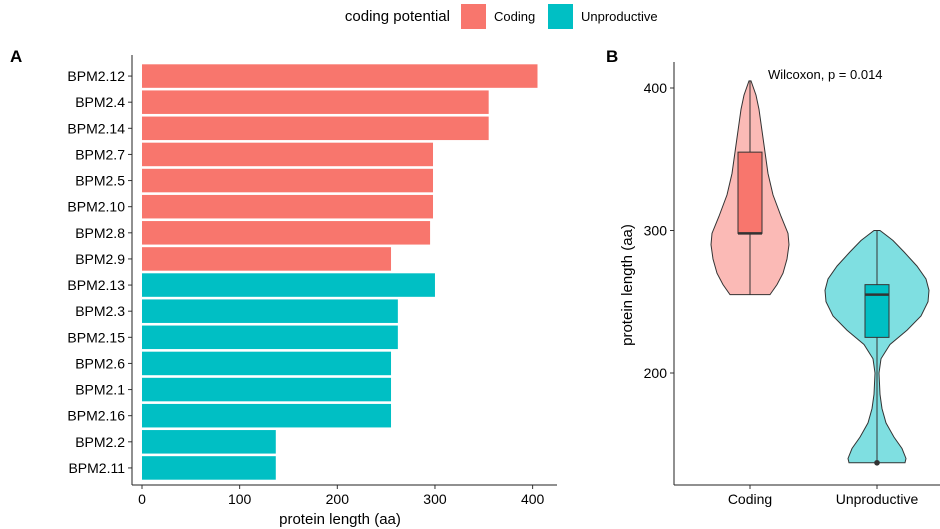 The width and height of the screenshot is (940, 529). I want to click on panel-a-x-ticks: 0 100 200 300 400, so click(341, 496).